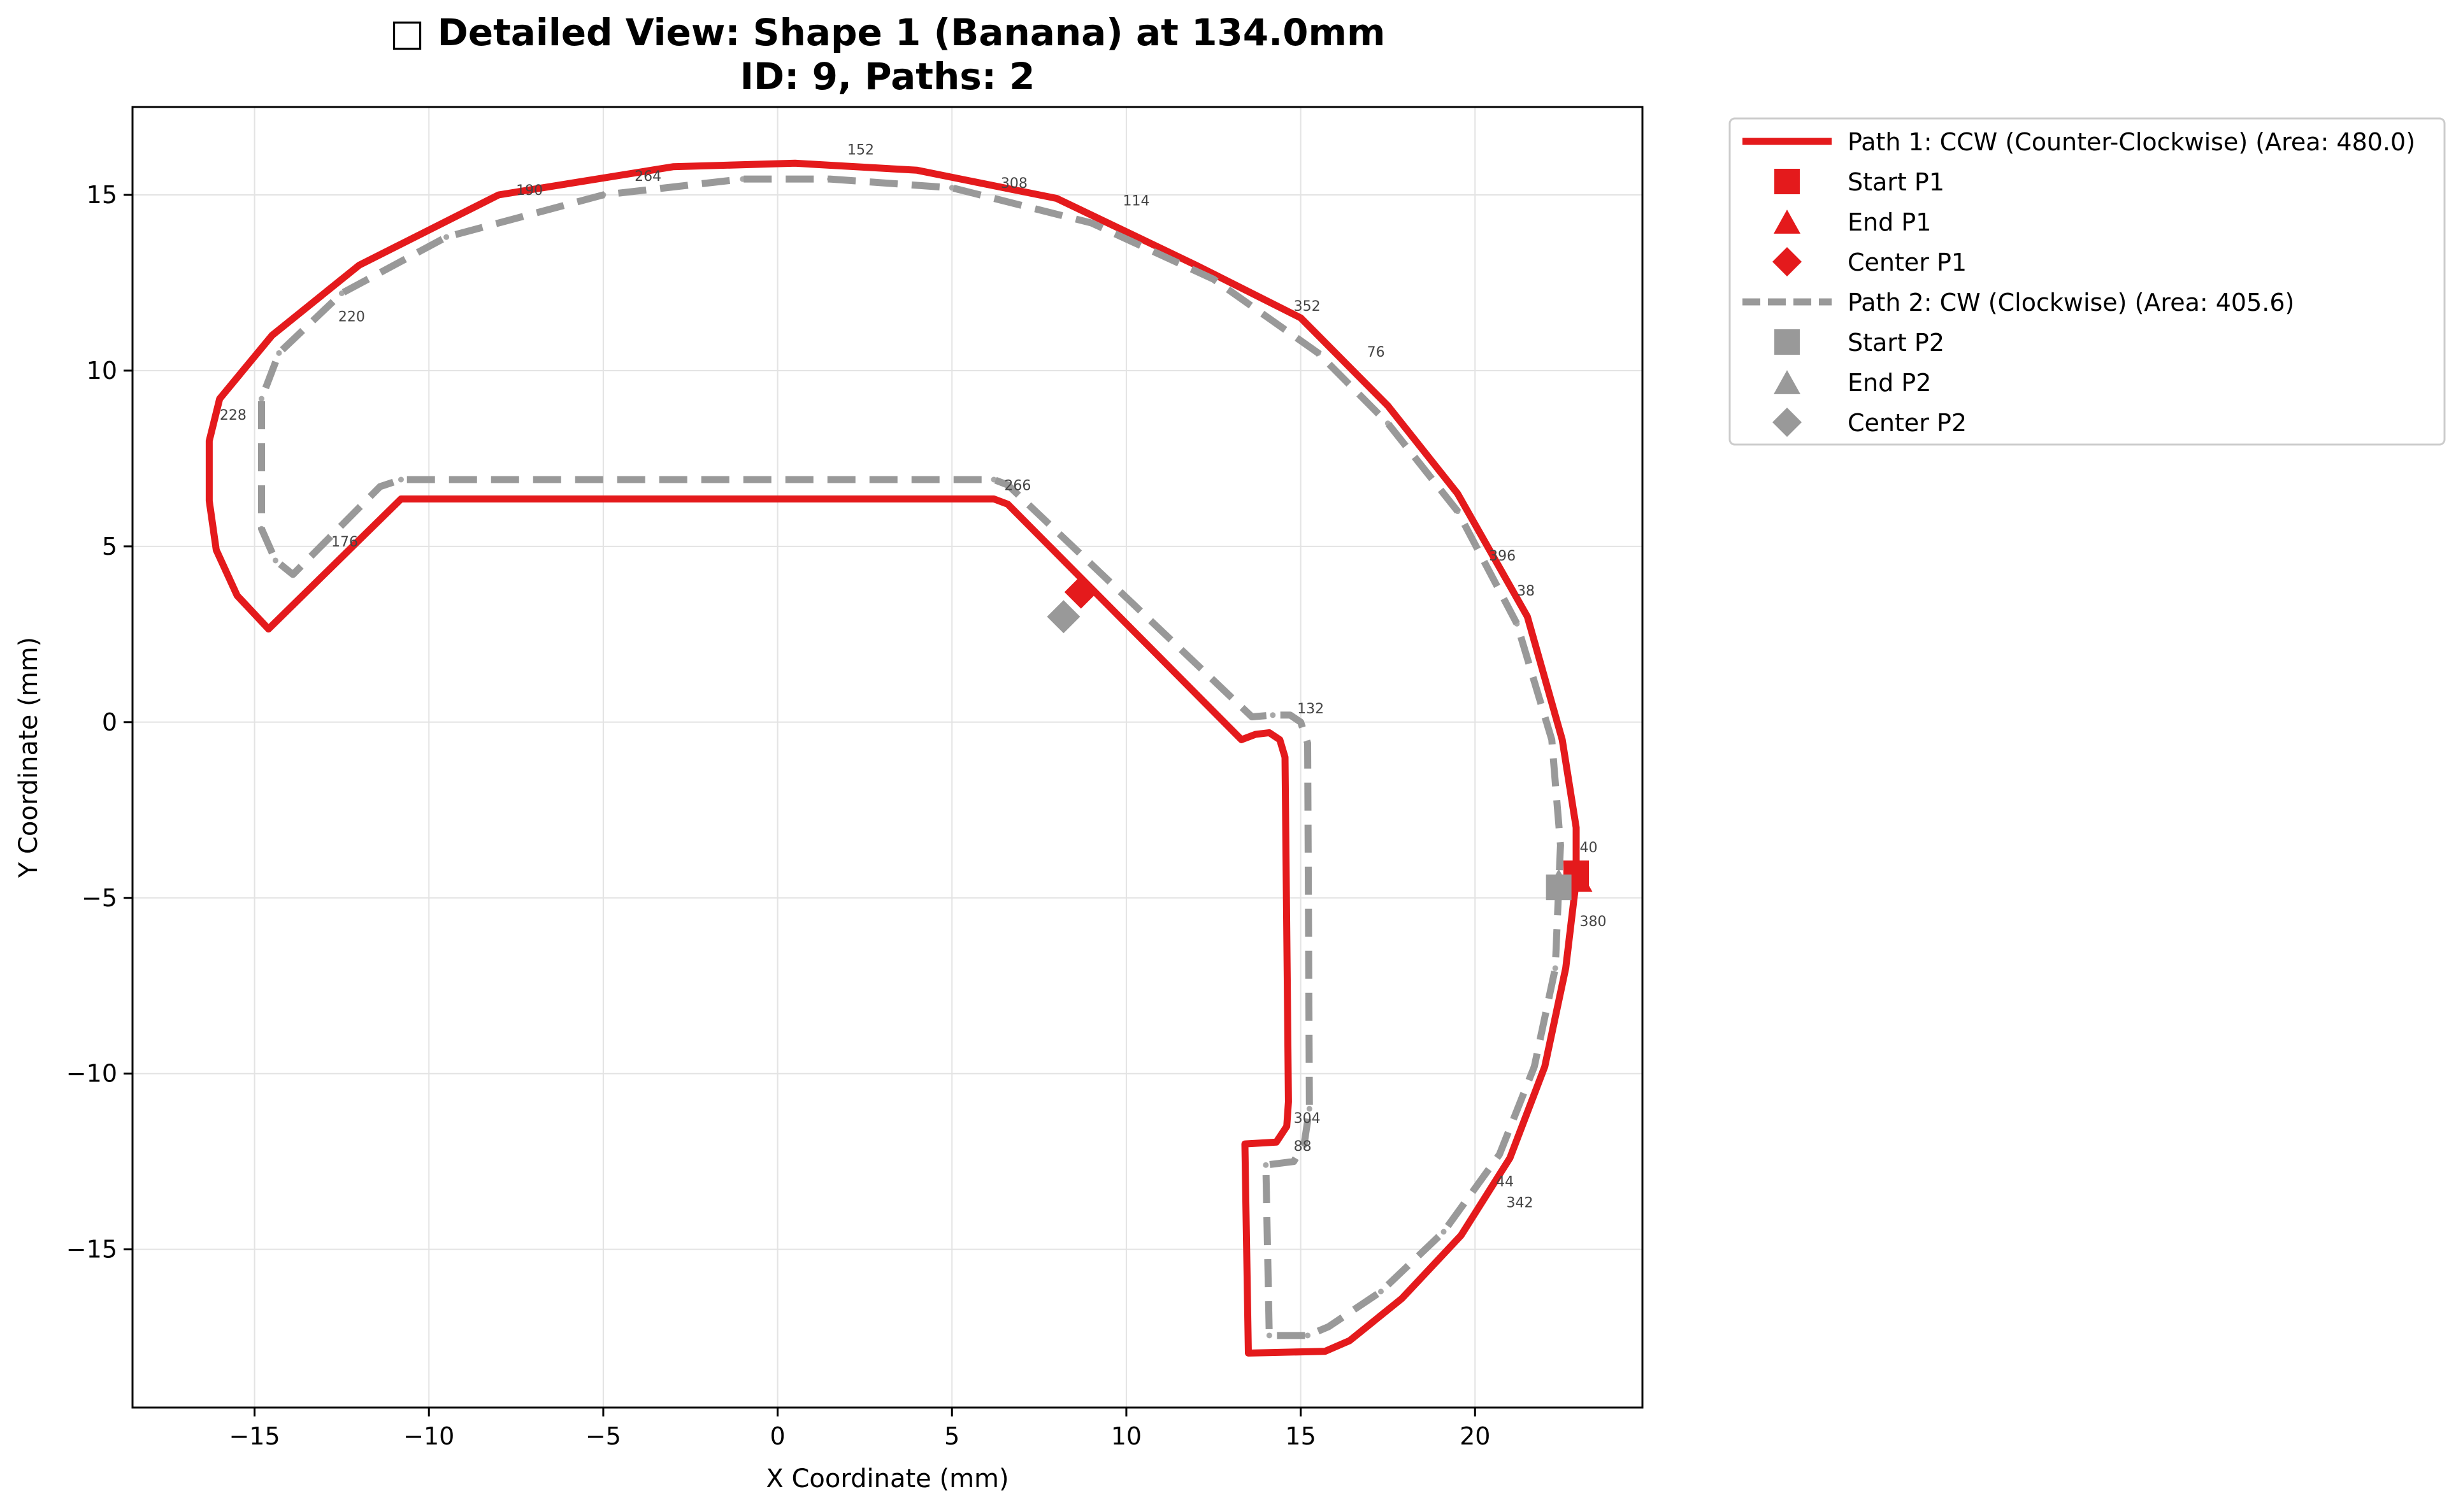 Image resolution: width=2463 pixels, height=1512 pixels. Describe the element at coordinates (1592, 922) in the screenshot. I see `point-index-label: 380` at that location.